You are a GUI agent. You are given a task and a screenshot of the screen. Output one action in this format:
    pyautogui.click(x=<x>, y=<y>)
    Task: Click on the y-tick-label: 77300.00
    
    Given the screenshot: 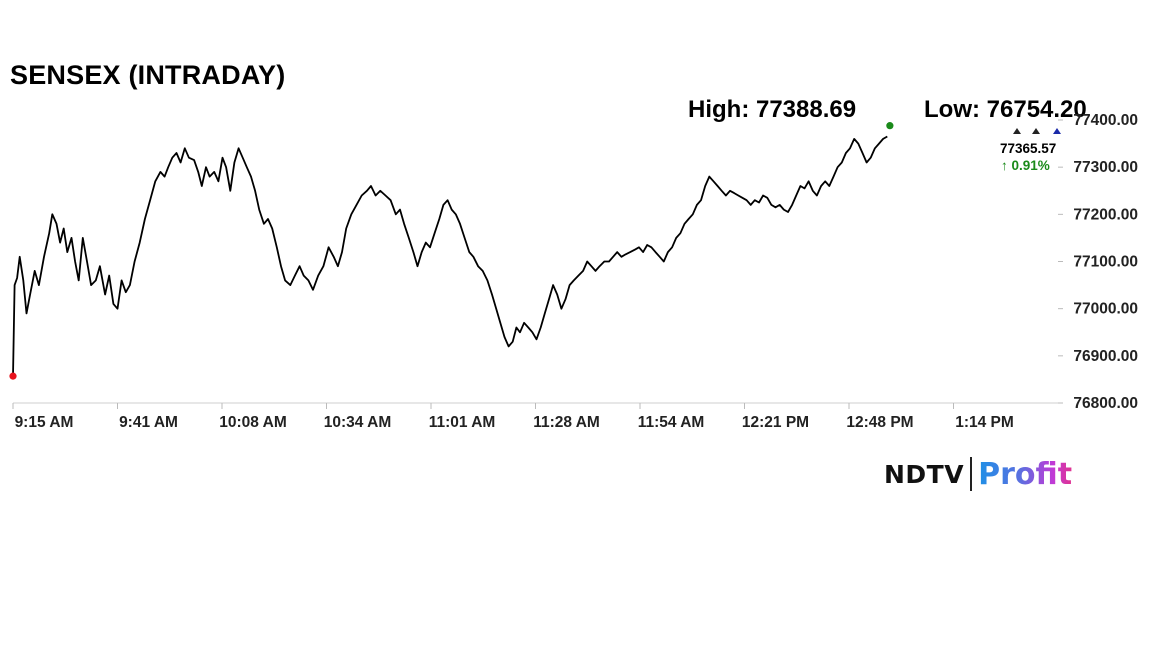 What is the action you would take?
    pyautogui.click(x=1105, y=167)
    